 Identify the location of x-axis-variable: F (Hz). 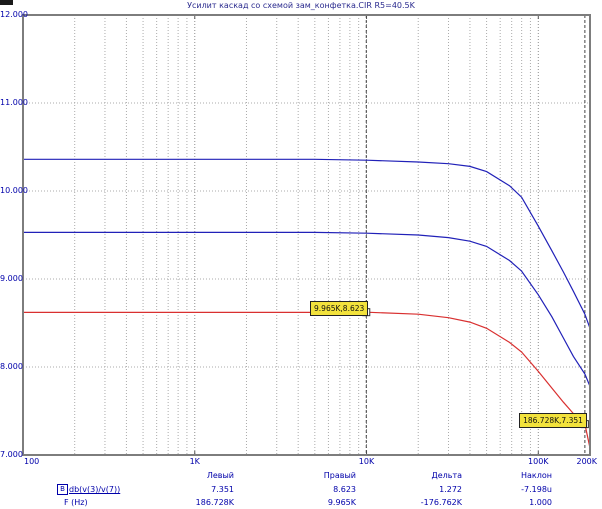
(76, 502).